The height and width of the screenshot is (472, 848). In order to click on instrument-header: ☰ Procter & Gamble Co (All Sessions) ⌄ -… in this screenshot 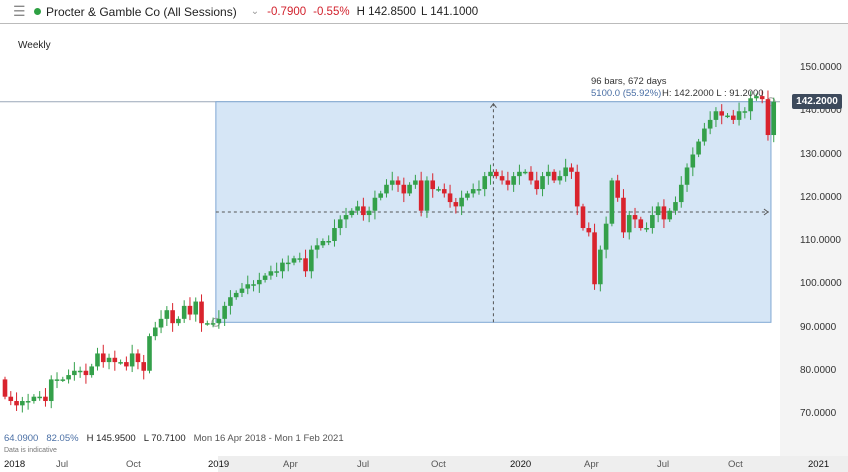, I will do `click(424, 12)`.